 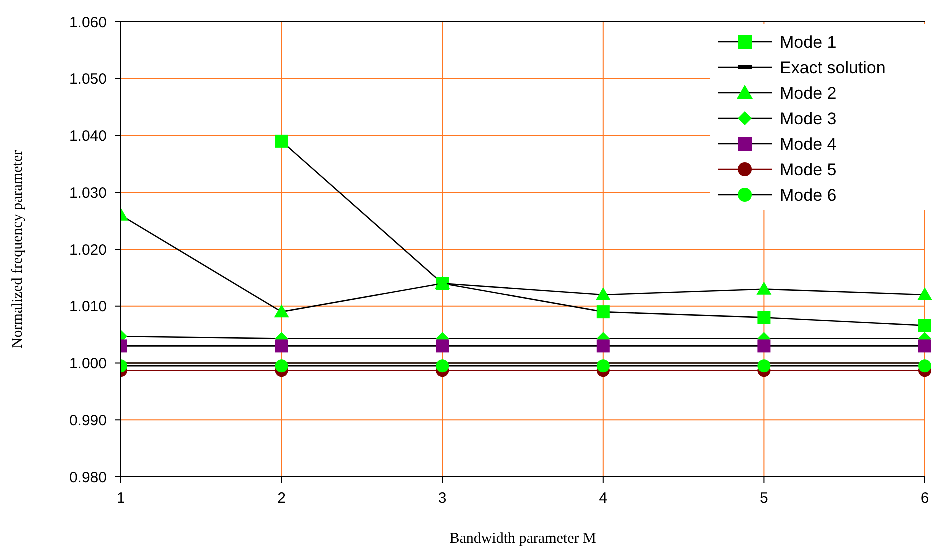 What do you see at coordinates (833, 68) in the screenshot?
I see `legend-label: Exact solution` at bounding box center [833, 68].